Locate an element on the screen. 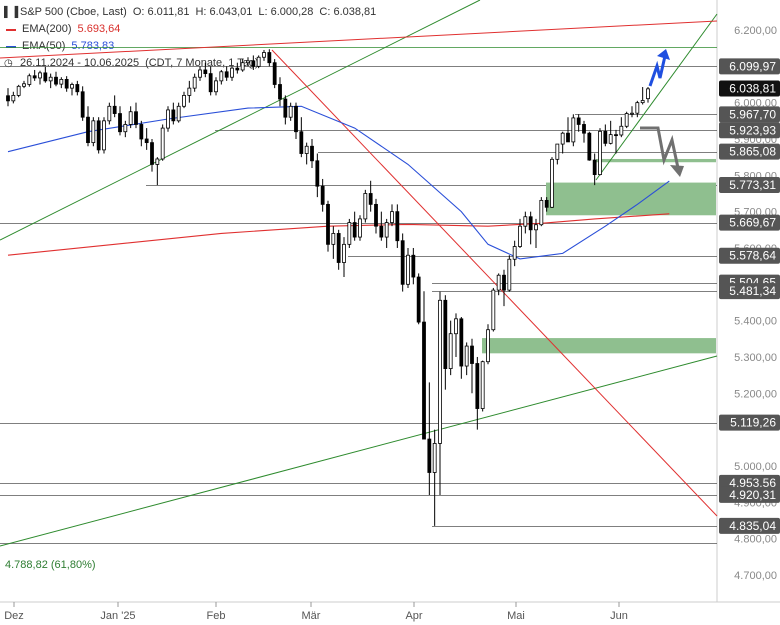 The image size is (780, 625). x-tick-label: Mai is located at coordinates (516, 616).